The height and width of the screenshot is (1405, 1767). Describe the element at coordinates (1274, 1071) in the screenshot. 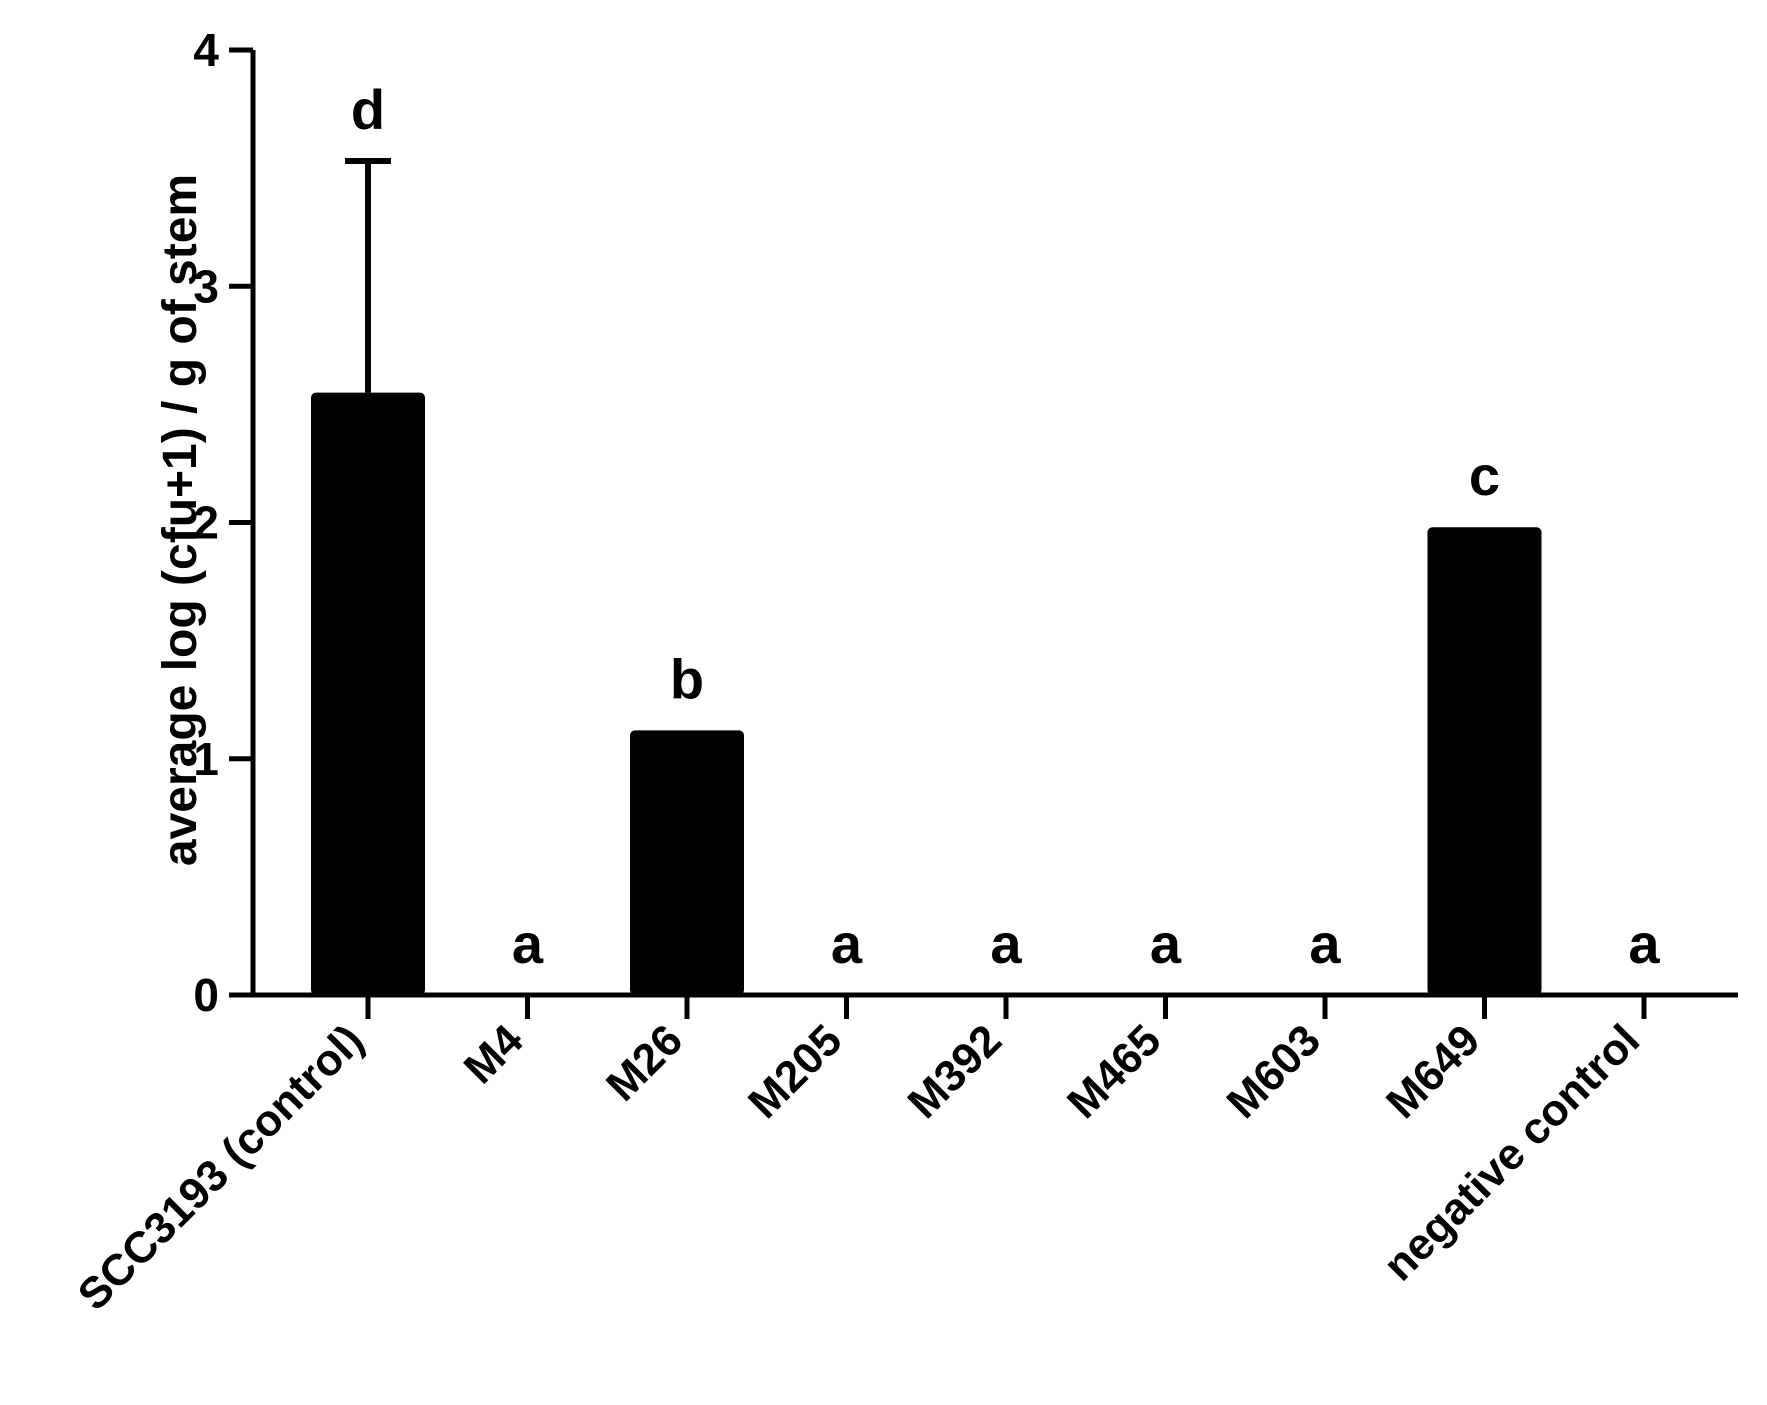

I see `x-tick-label: M603` at that location.